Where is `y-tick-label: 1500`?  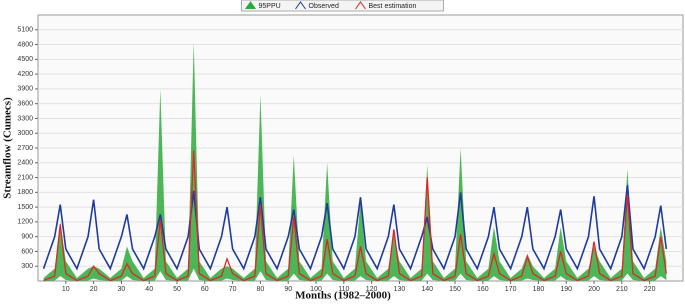 y-tick-label: 1500 is located at coordinates (25, 207).